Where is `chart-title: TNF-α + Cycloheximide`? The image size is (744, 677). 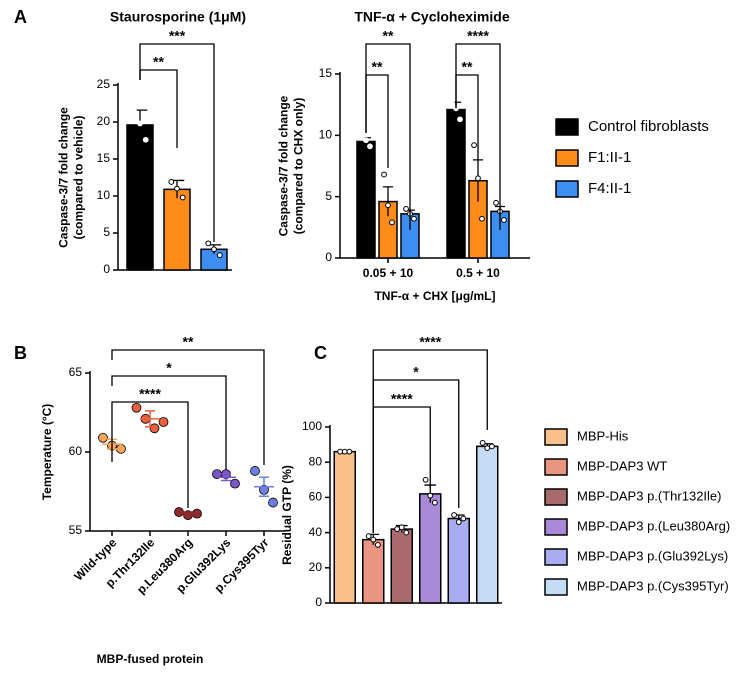
chart-title: TNF-α + Cycloheximide is located at coordinates (431, 17).